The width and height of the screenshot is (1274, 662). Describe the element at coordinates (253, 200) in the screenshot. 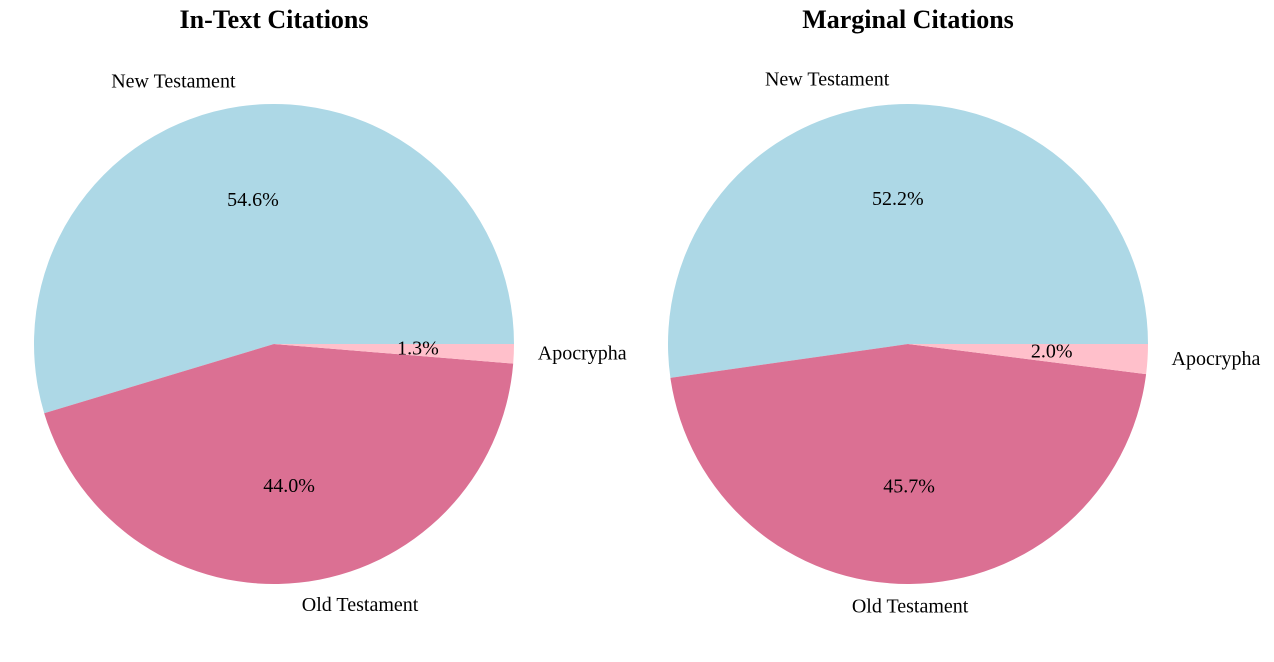

I see `pct-label-new-testament: 54.6%` at that location.